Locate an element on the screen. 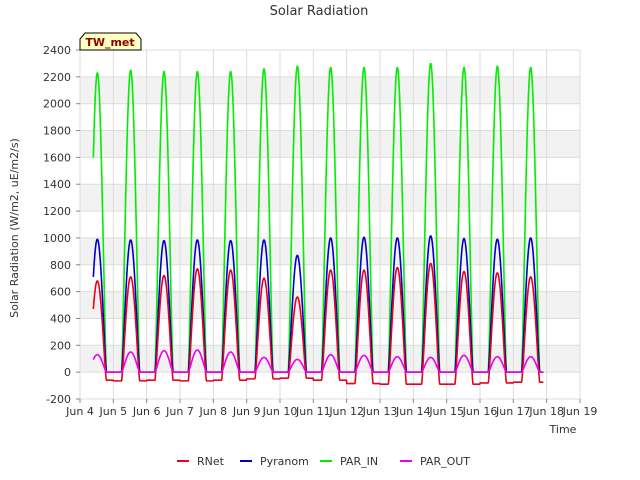 Image resolution: width=640 pixels, height=480 pixels. legend-label: RNet is located at coordinates (211, 461).